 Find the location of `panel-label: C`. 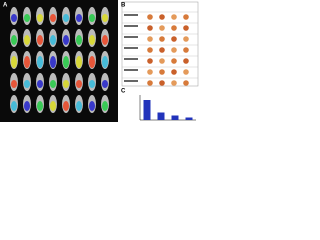

panel-label: C is located at coordinates (123, 92).